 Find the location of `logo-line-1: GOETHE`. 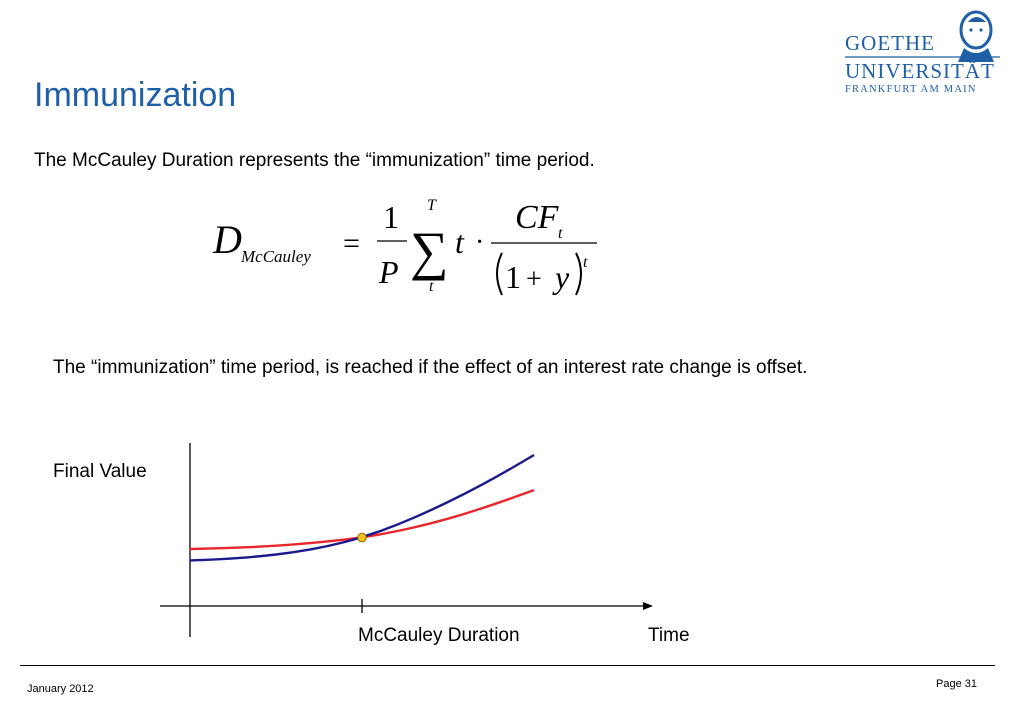

logo-line-1: GOETHE is located at coordinates (890, 43).